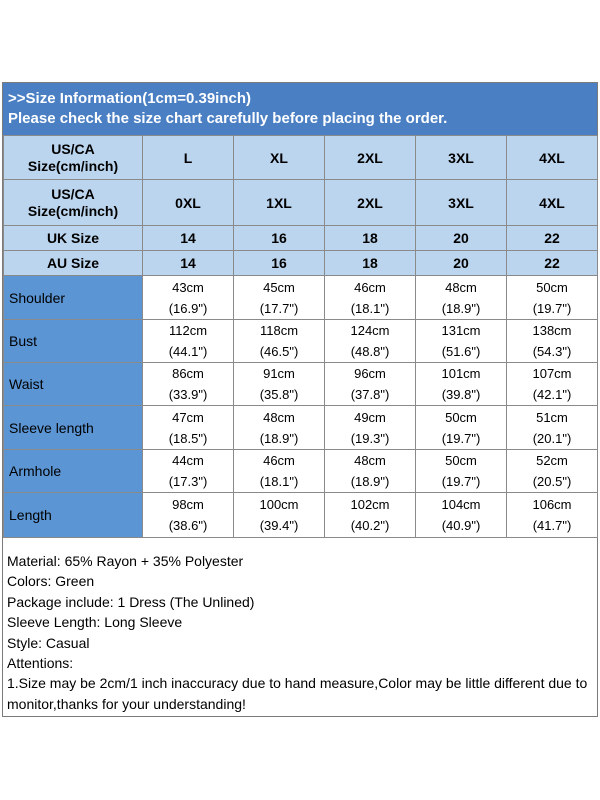 Image resolution: width=600 pixels, height=800 pixels. What do you see at coordinates (370, 341) in the screenshot?
I see `measure-value-cell: 124cm (48.8")` at bounding box center [370, 341].